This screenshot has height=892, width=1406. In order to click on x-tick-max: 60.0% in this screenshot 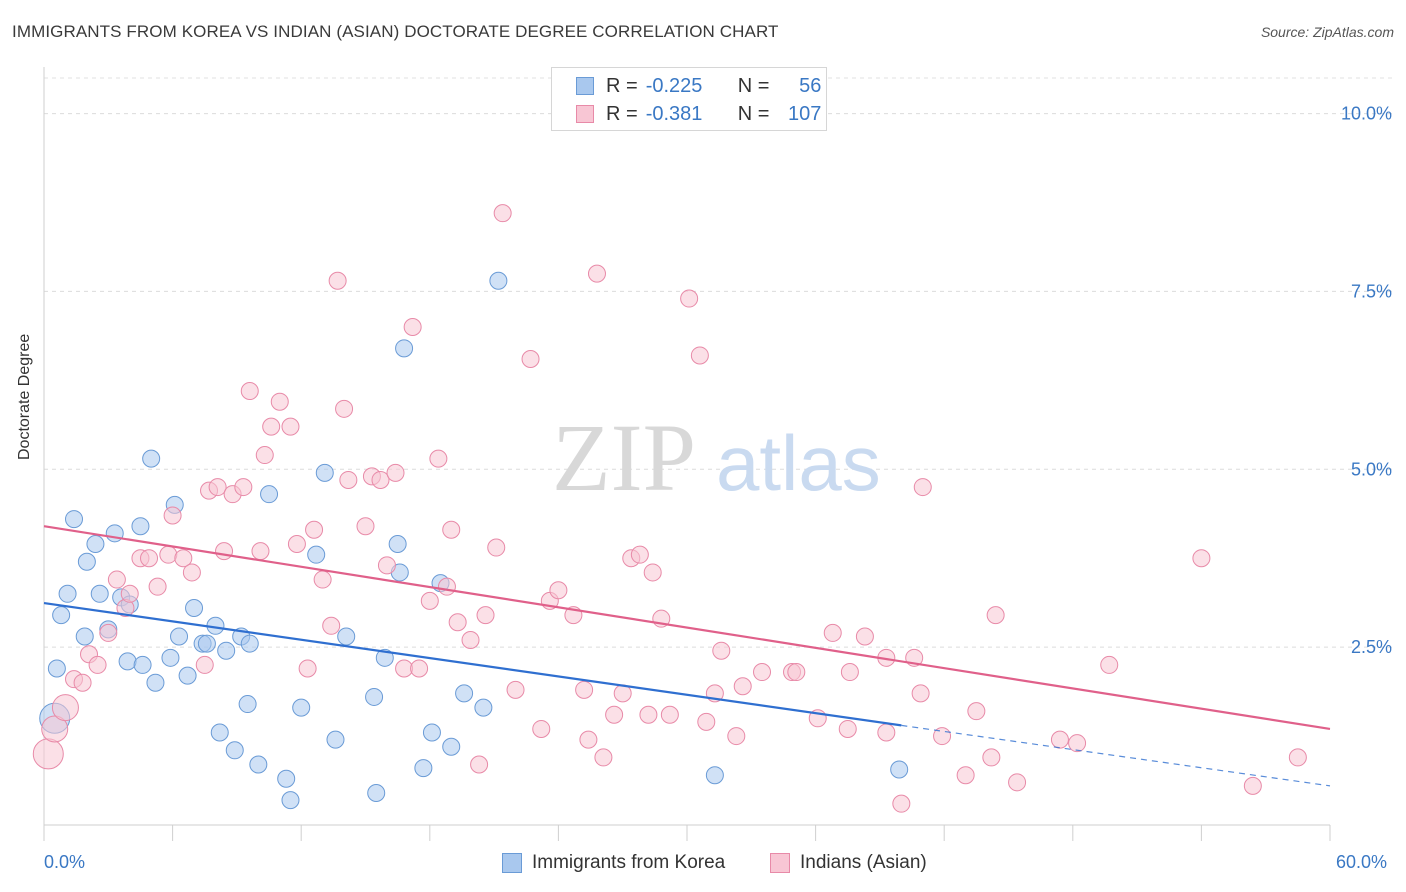, I will do `click(1362, 862)`.